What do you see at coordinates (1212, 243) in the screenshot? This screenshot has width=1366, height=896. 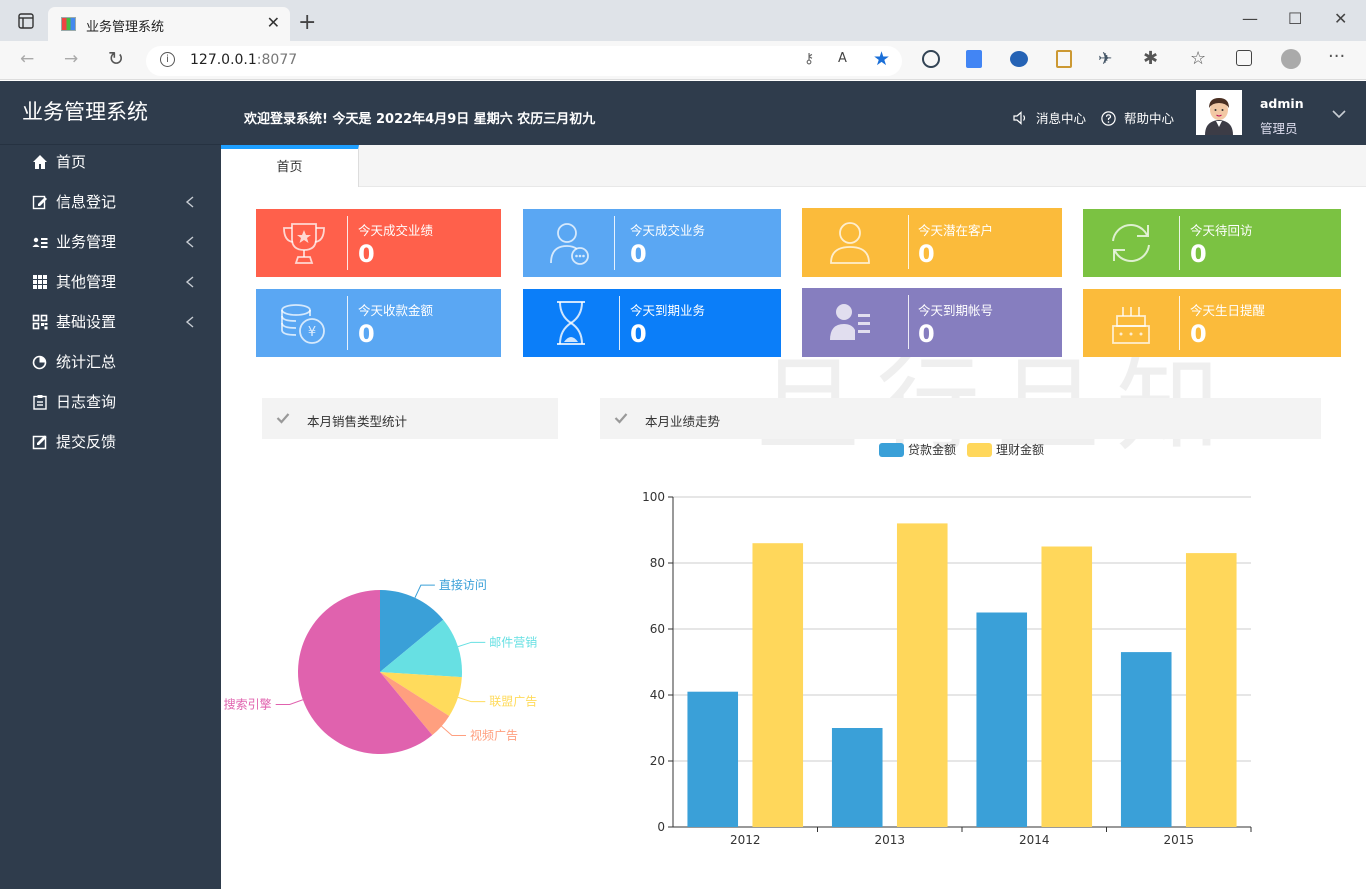 I see `stat-card-pending-visits: 今天待回访 0` at bounding box center [1212, 243].